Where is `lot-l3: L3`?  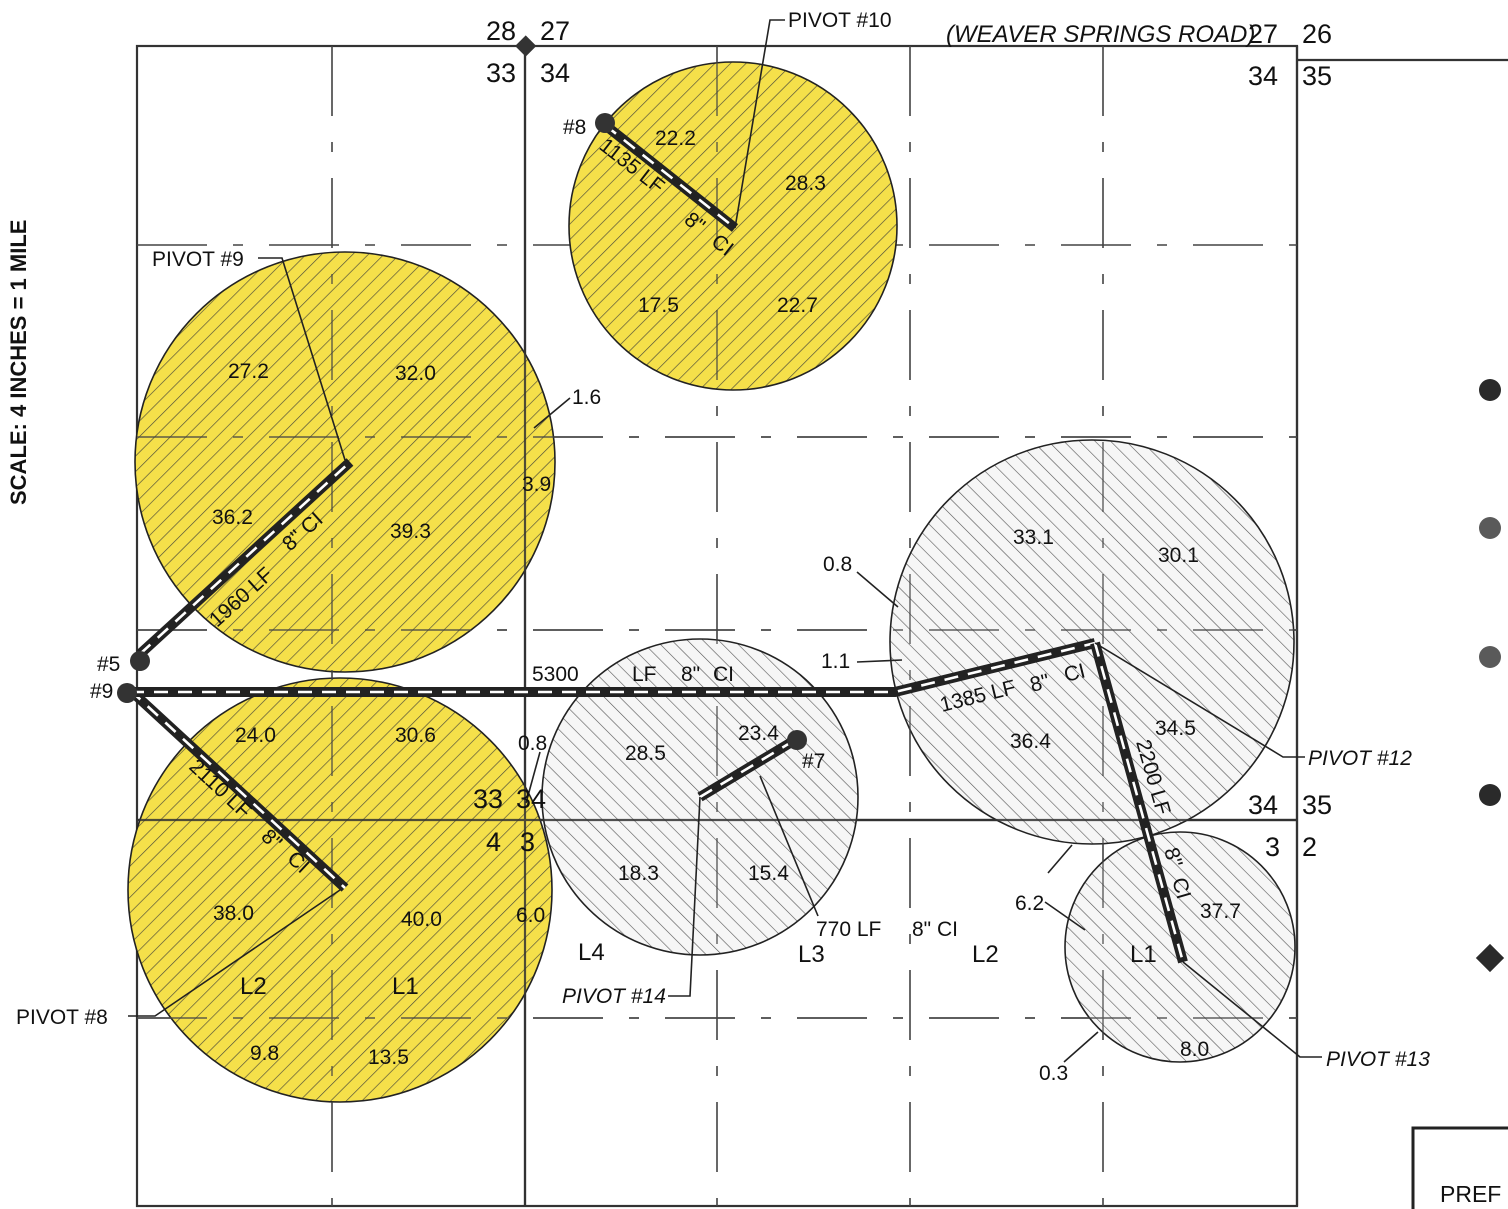 lot-l3: L3 is located at coordinates (811, 954).